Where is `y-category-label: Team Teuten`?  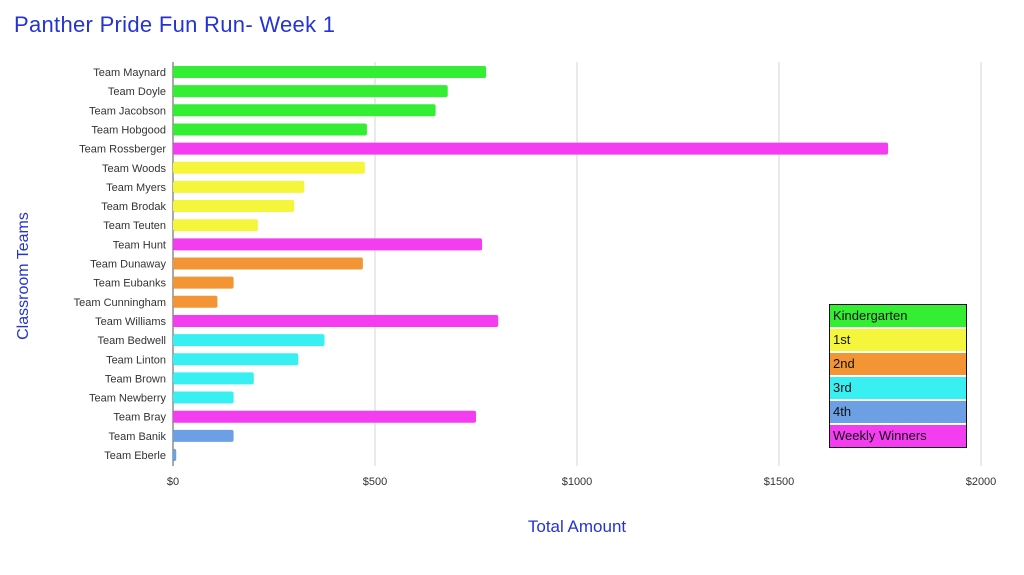
y-category-label: Team Teuten is located at coordinates (134, 226).